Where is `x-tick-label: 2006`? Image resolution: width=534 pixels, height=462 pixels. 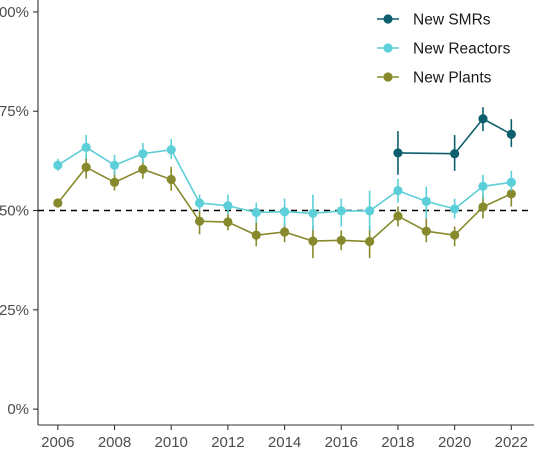 x-tick-label: 2006 is located at coordinates (57, 442).